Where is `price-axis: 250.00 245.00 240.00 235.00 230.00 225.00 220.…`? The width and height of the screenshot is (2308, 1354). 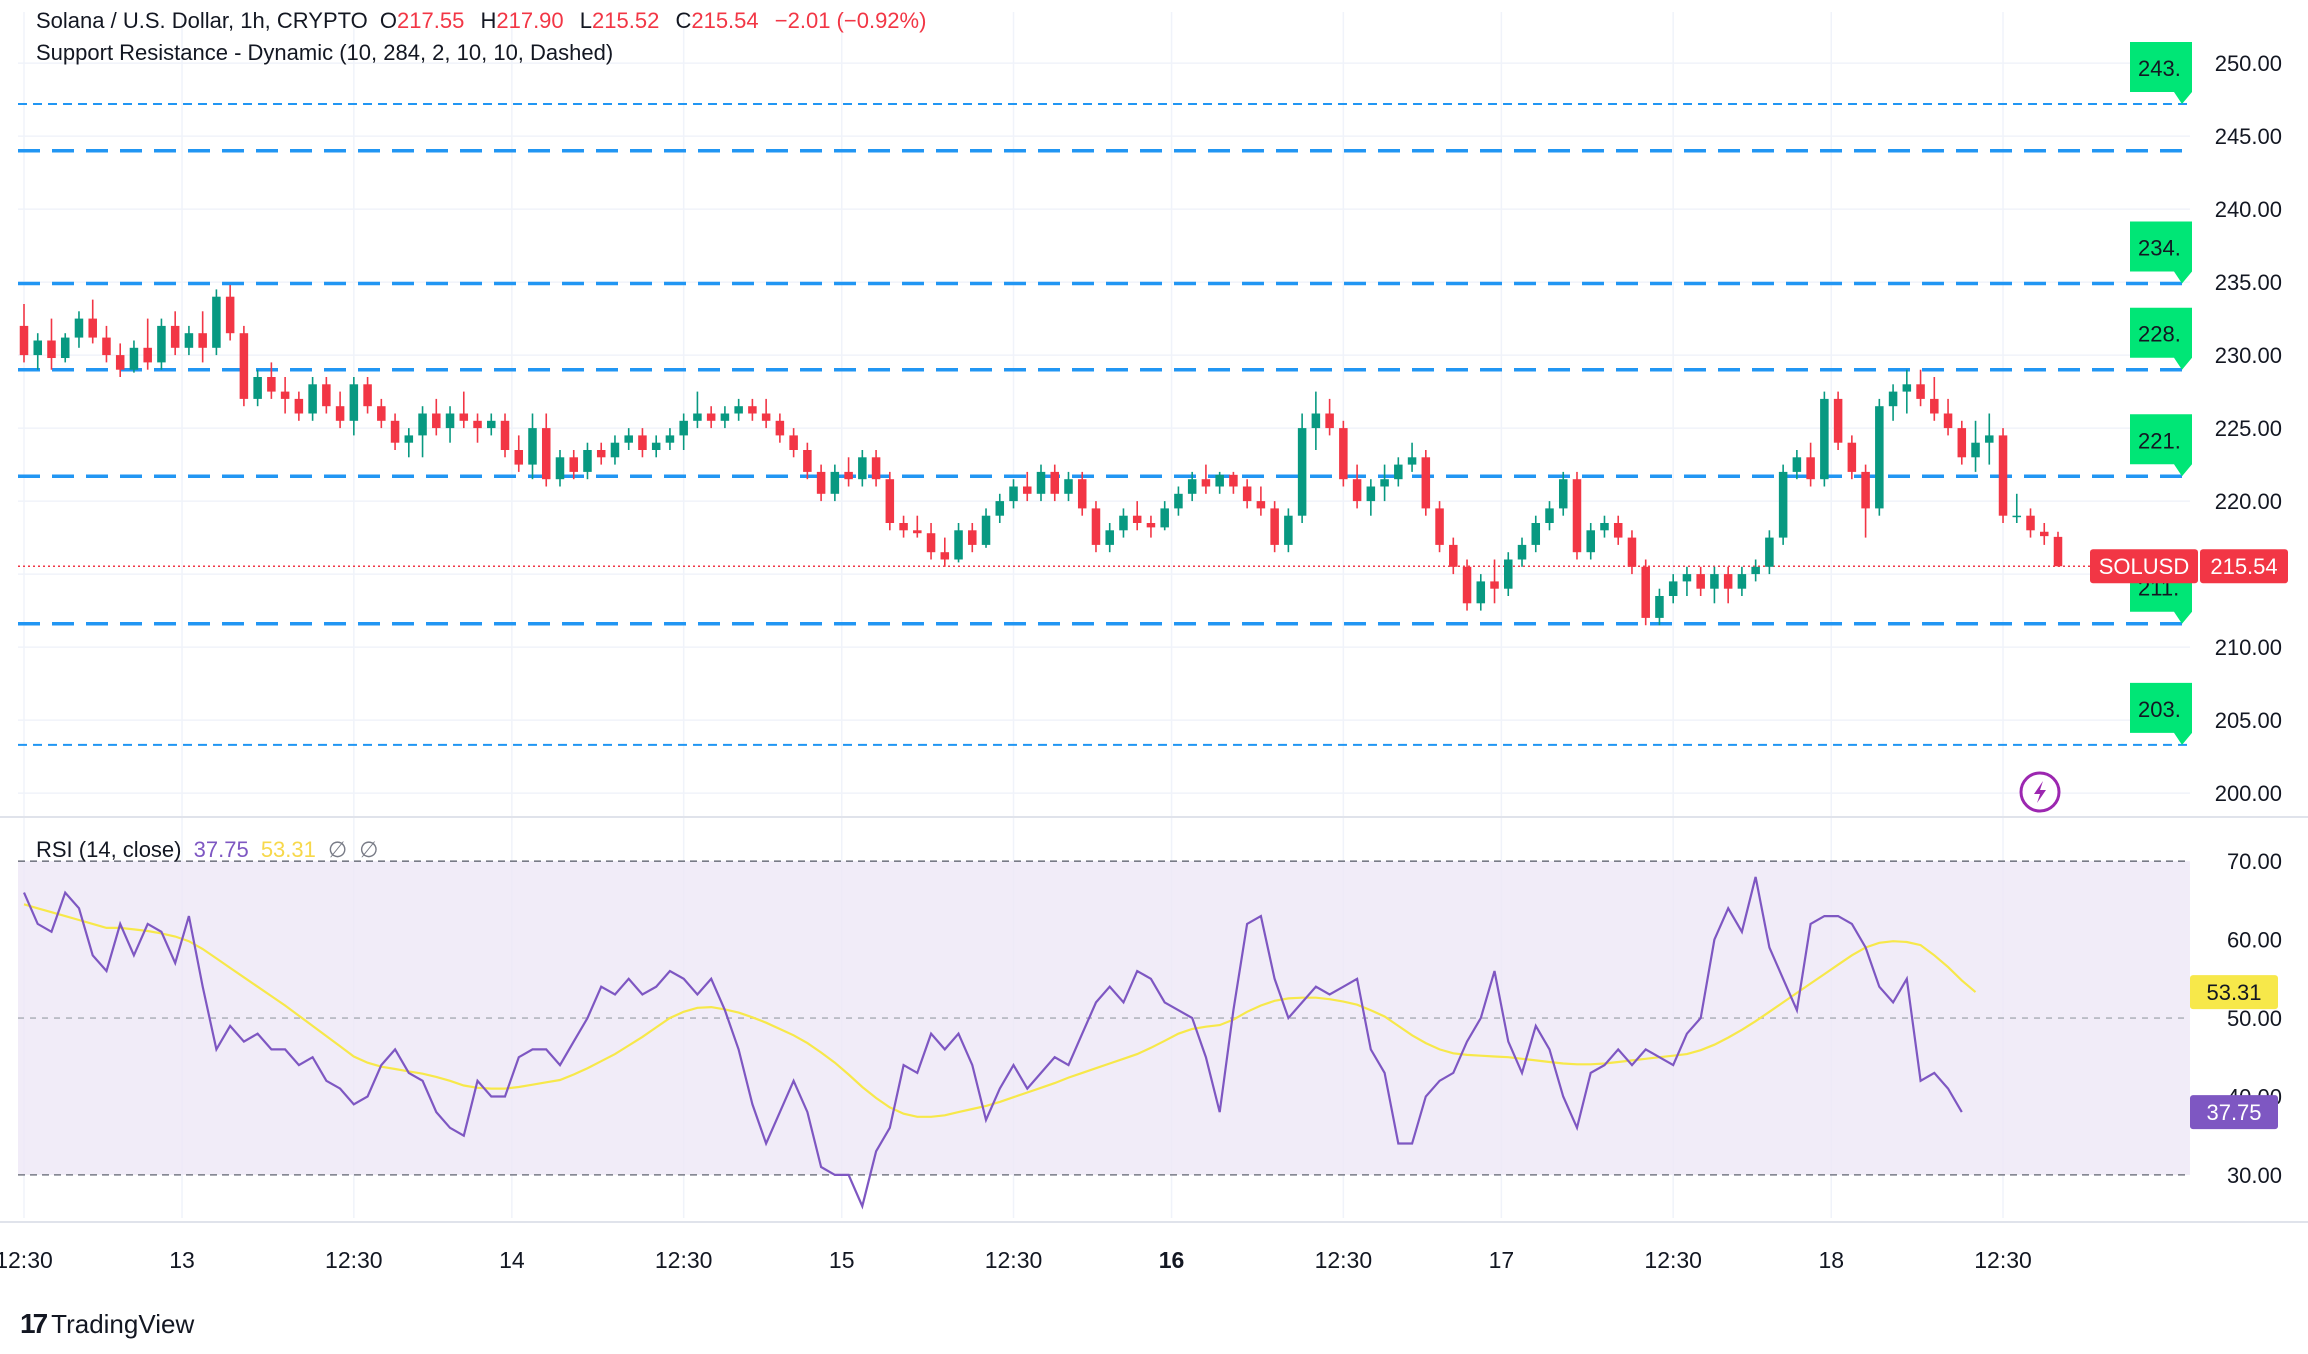 price-axis: 250.00 245.00 240.00 235.00 230.00 225.00 220.… is located at coordinates (2248, 428).